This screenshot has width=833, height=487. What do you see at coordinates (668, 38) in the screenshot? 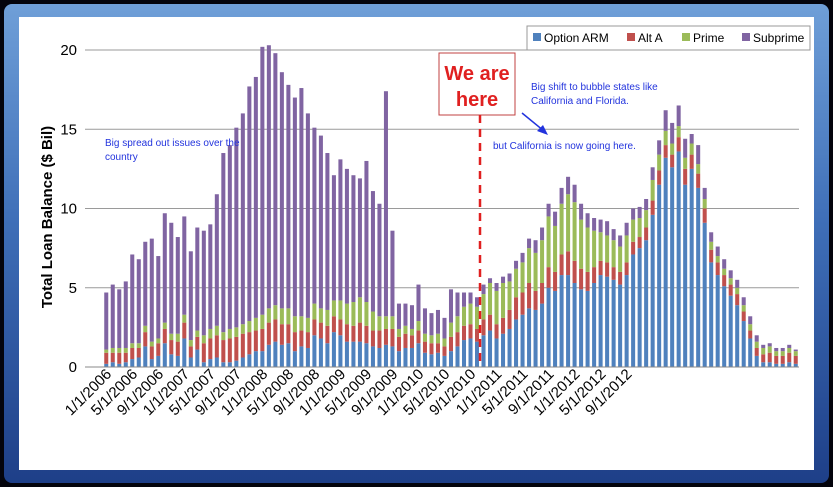
I see `legend: Option ARM Alt A Prime Subprime` at bounding box center [668, 38].